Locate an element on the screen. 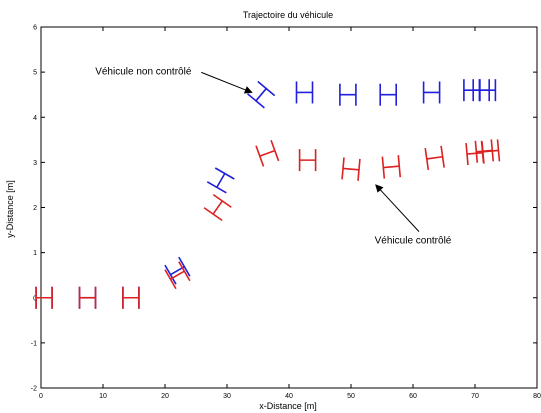 The width and height of the screenshot is (541, 413). x-tick-label: 0 is located at coordinates (41, 396).